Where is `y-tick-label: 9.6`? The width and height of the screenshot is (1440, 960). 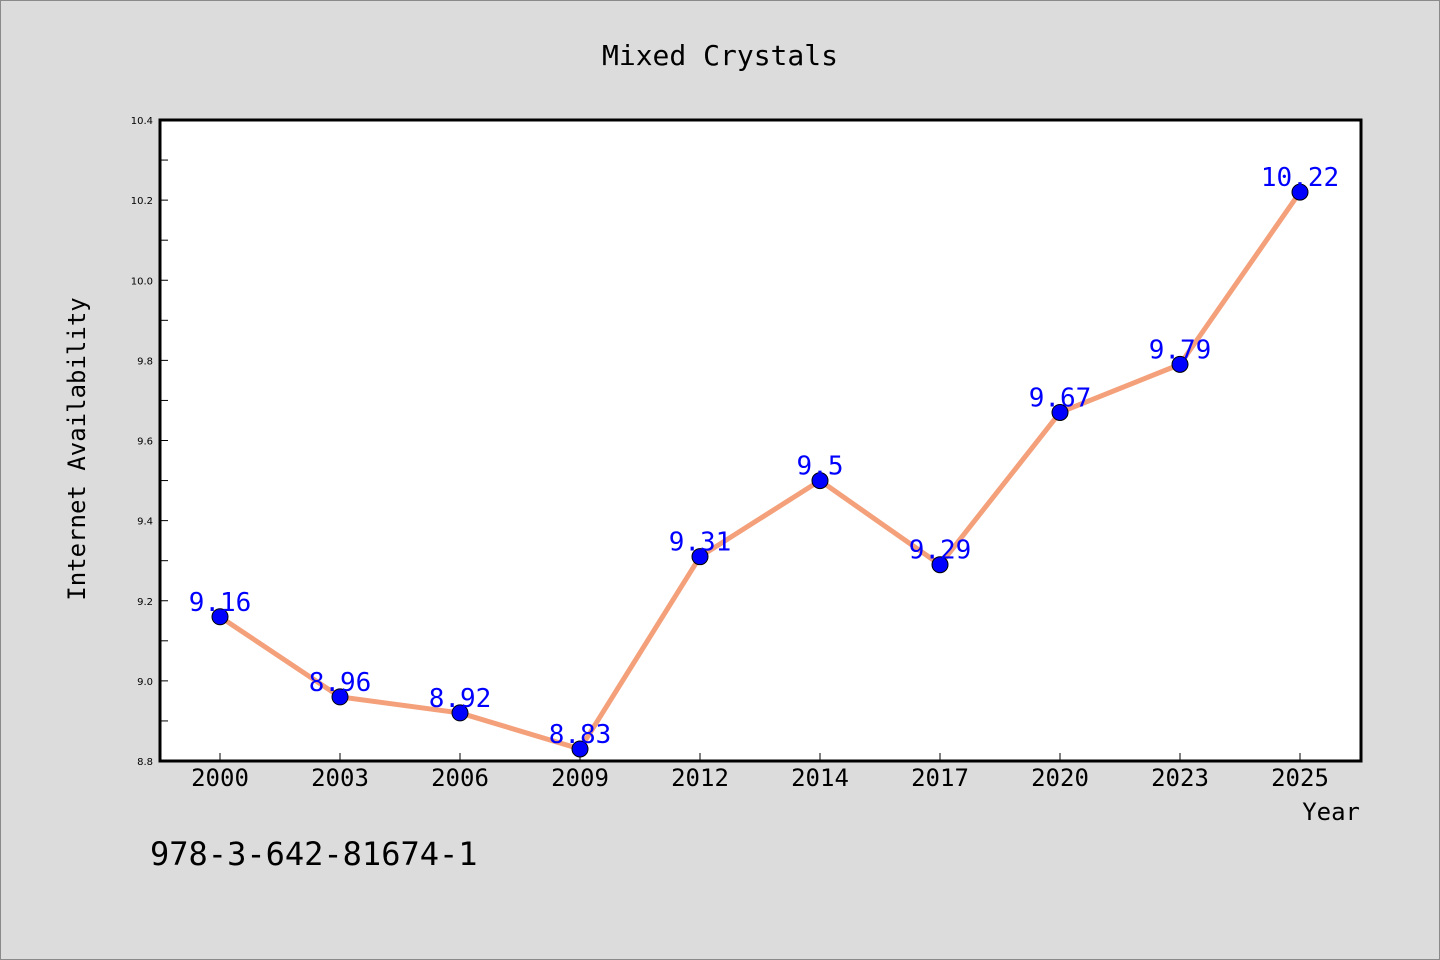 y-tick-label: 9.6 is located at coordinates (145, 442).